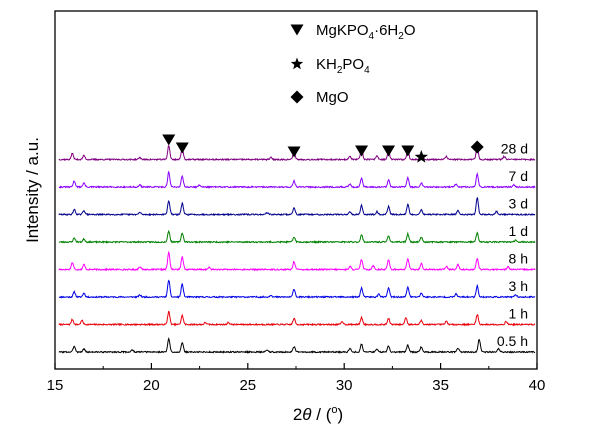 Image resolution: width=600 pixels, height=444 pixels. I want to click on peak-markers, so click(323, 148).